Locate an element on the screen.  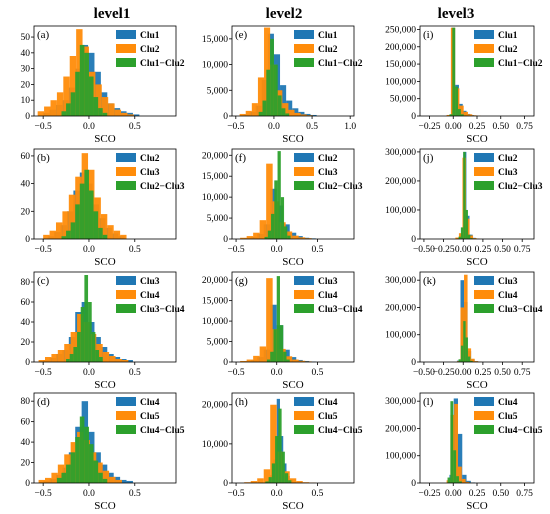
xlabel-g: SCO is located at coordinates (292, 385).